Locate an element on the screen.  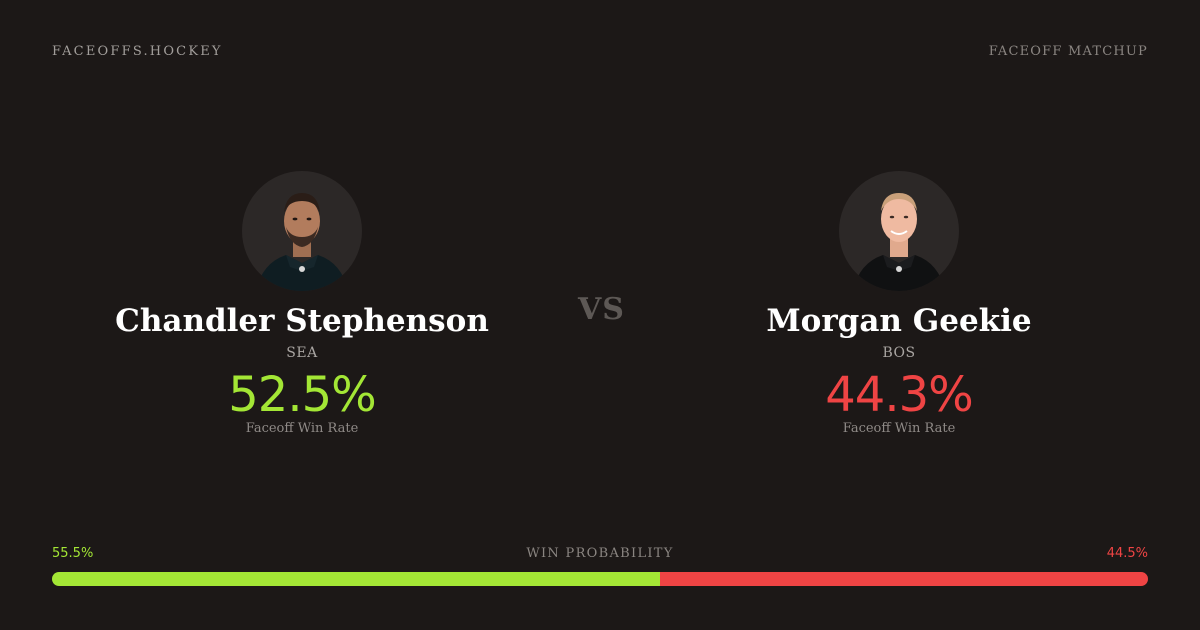
player-card-right: Morgan Geekie BOS 44.3% Faceoff Win Rate is located at coordinates (899, 304).